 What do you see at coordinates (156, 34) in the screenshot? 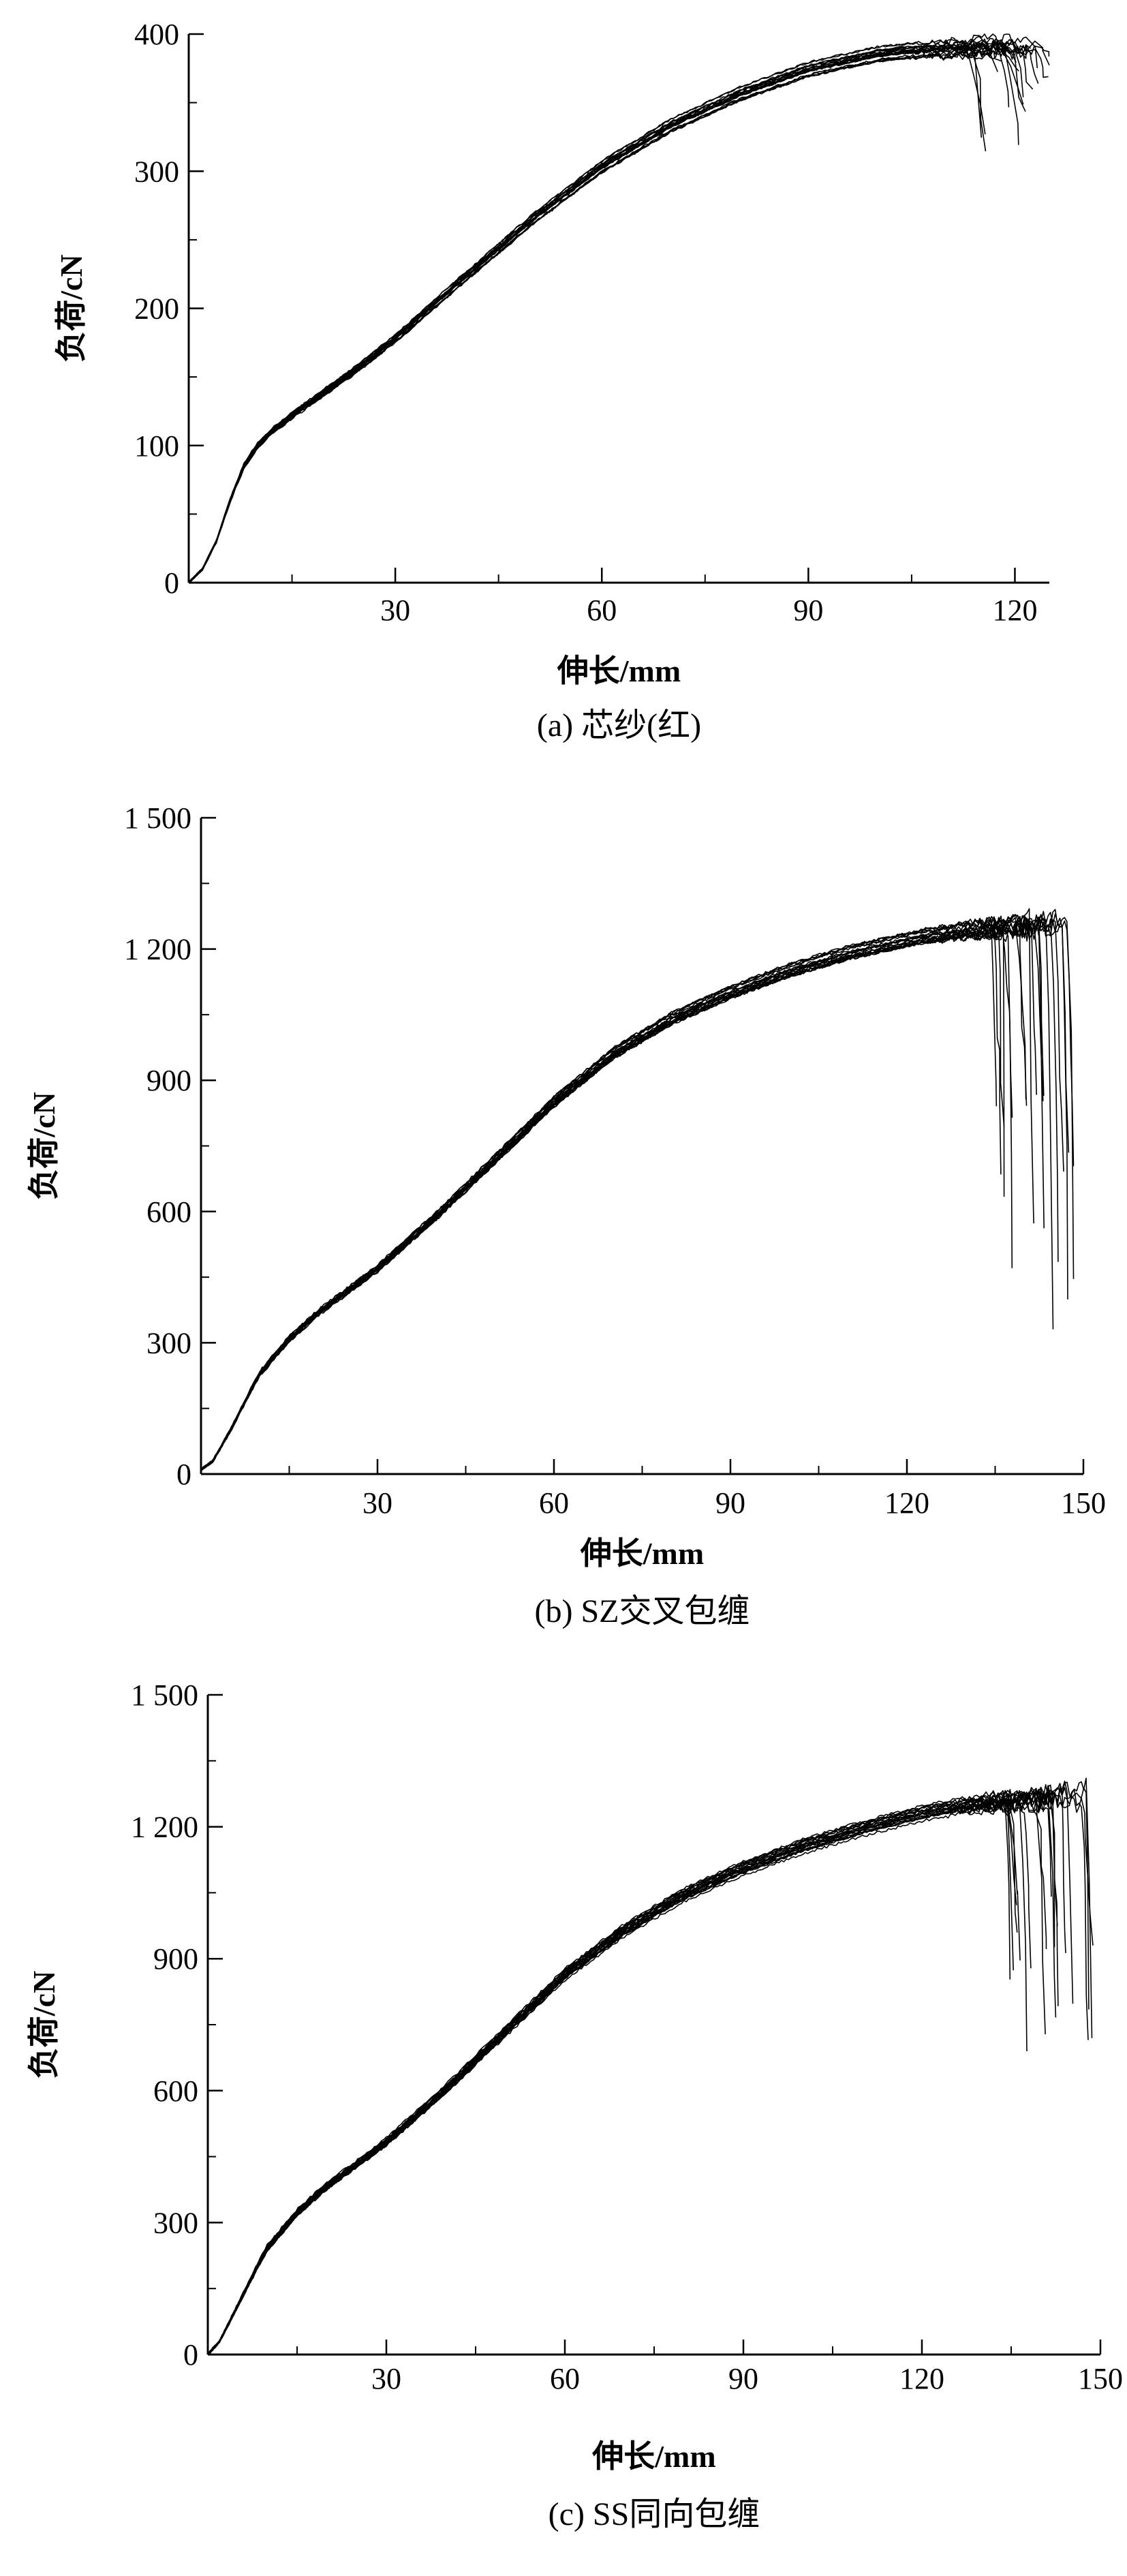
I see `y-tick-label: 400` at bounding box center [156, 34].